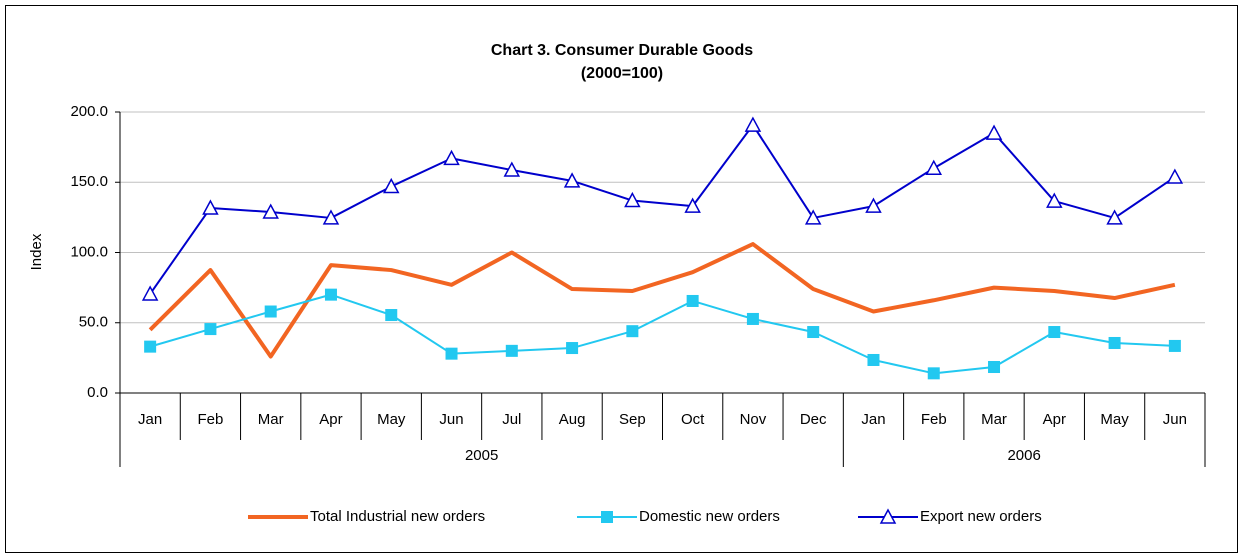 Image resolution: width=1244 pixels, height=559 pixels. What do you see at coordinates (693, 419) in the screenshot?
I see `x-tick-label: Oct` at bounding box center [693, 419].